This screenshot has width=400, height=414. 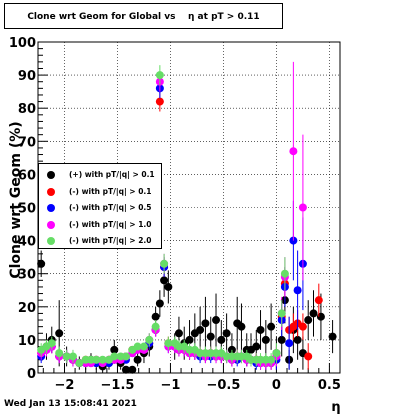 What do you see at coordinates (112, 174) in the screenshot?
I see `legend-label: (+) with pT/|q| > 0.1` at bounding box center [112, 174].